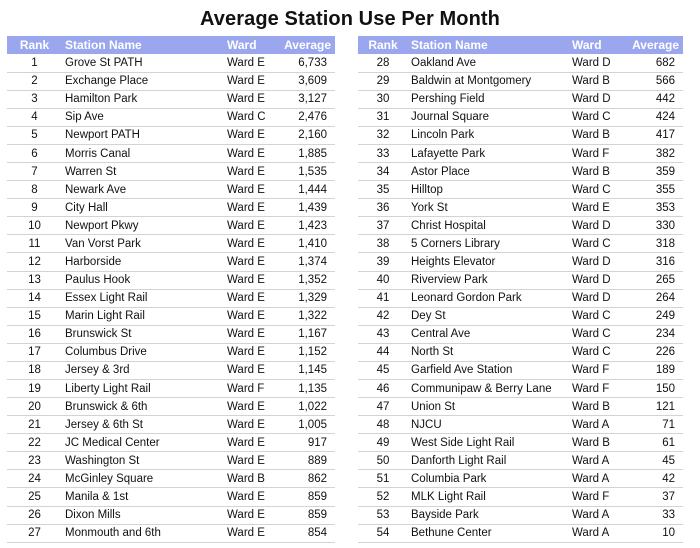 The width and height of the screenshot is (700, 548). I want to click on rank-cell: 36, so click(383, 208).